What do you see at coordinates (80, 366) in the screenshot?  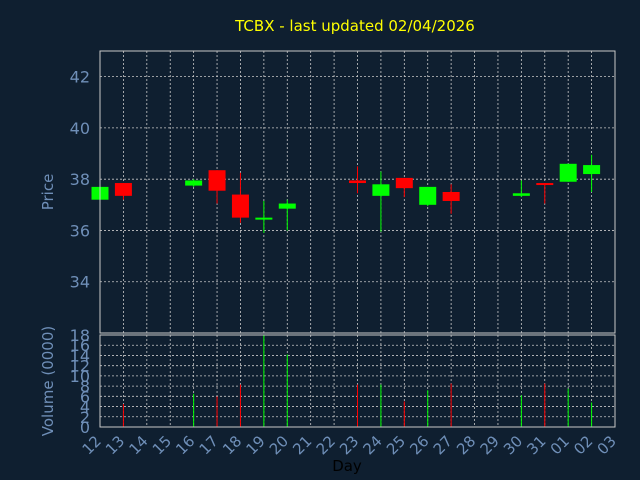 I see `volume-y-tick-label: 12` at bounding box center [80, 366].